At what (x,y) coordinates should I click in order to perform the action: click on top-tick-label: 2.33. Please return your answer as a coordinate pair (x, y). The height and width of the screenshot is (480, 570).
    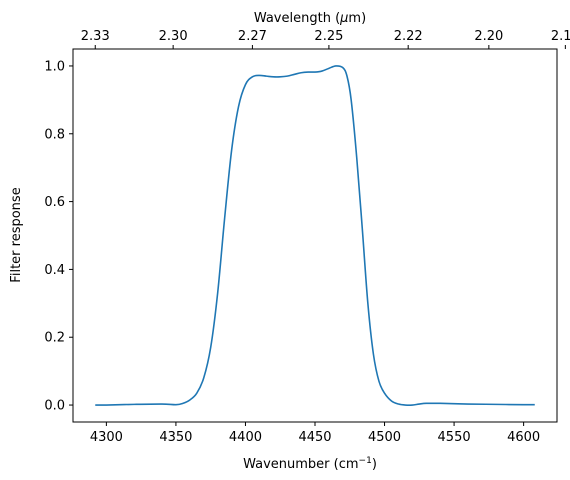
    Looking at the image, I should click on (95, 36).